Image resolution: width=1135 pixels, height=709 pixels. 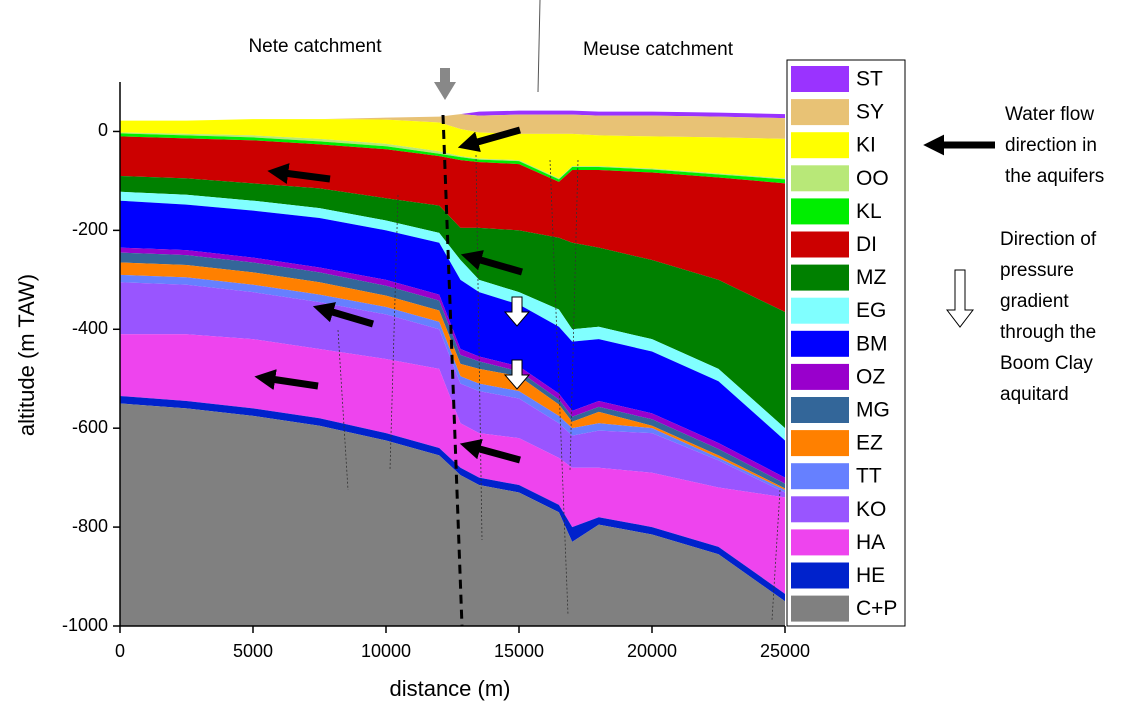 What do you see at coordinates (1048, 239) in the screenshot?
I see `side-note: Direction of` at bounding box center [1048, 239].